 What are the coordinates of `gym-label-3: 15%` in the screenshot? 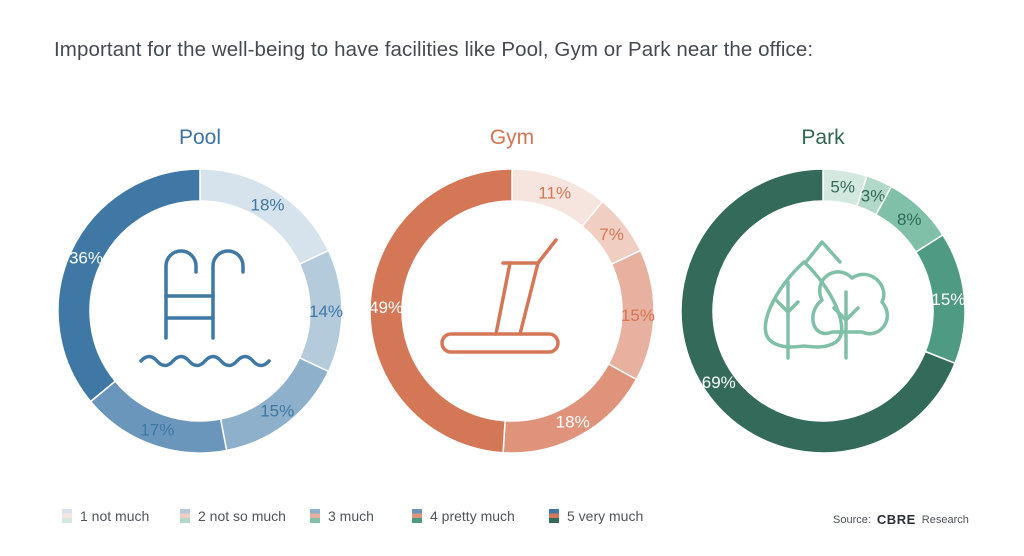 It's located at (638, 315).